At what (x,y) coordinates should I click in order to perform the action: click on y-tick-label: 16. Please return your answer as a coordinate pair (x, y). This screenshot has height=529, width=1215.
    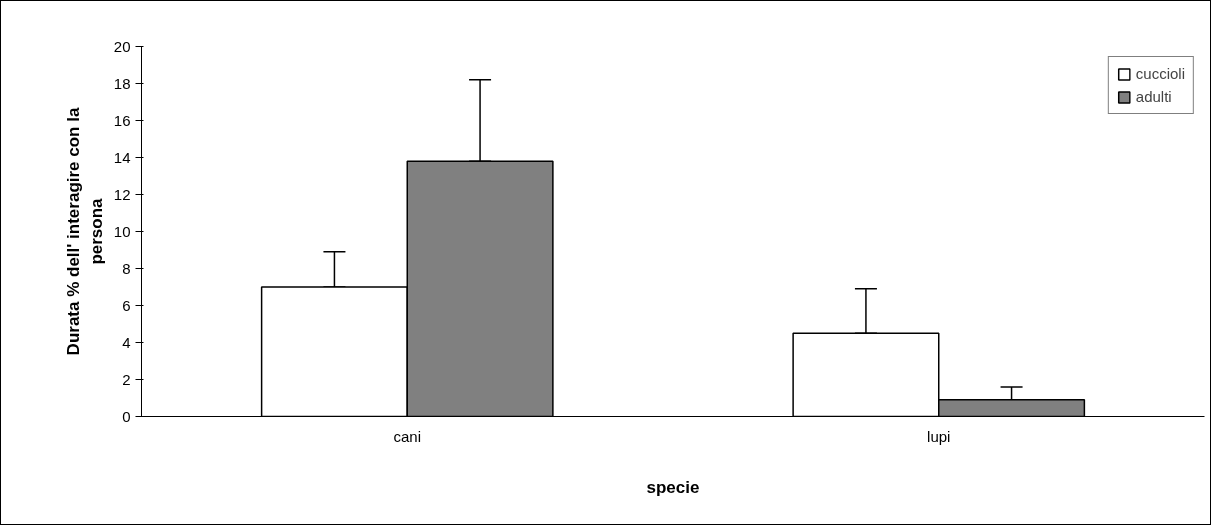
    Looking at the image, I should click on (122, 120).